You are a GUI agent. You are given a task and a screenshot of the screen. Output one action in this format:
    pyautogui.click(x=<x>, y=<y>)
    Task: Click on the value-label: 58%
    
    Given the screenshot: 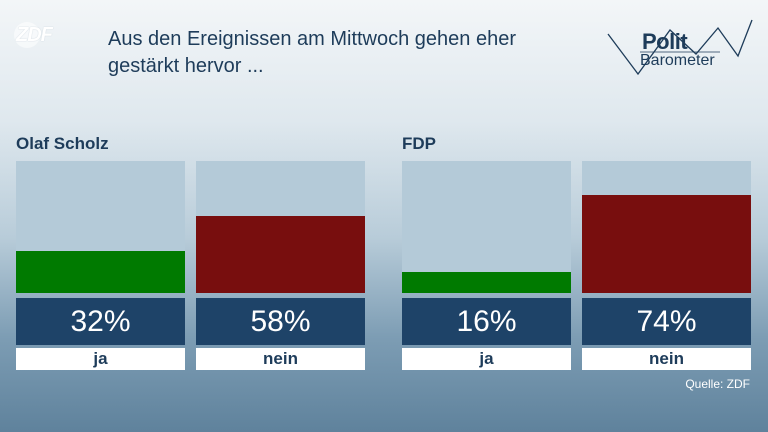 What is the action you would take?
    pyautogui.click(x=280, y=321)
    